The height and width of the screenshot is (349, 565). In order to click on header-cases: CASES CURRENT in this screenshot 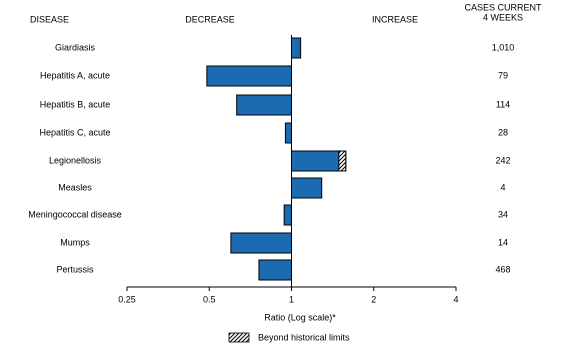, I will do `click(503, 7)`.